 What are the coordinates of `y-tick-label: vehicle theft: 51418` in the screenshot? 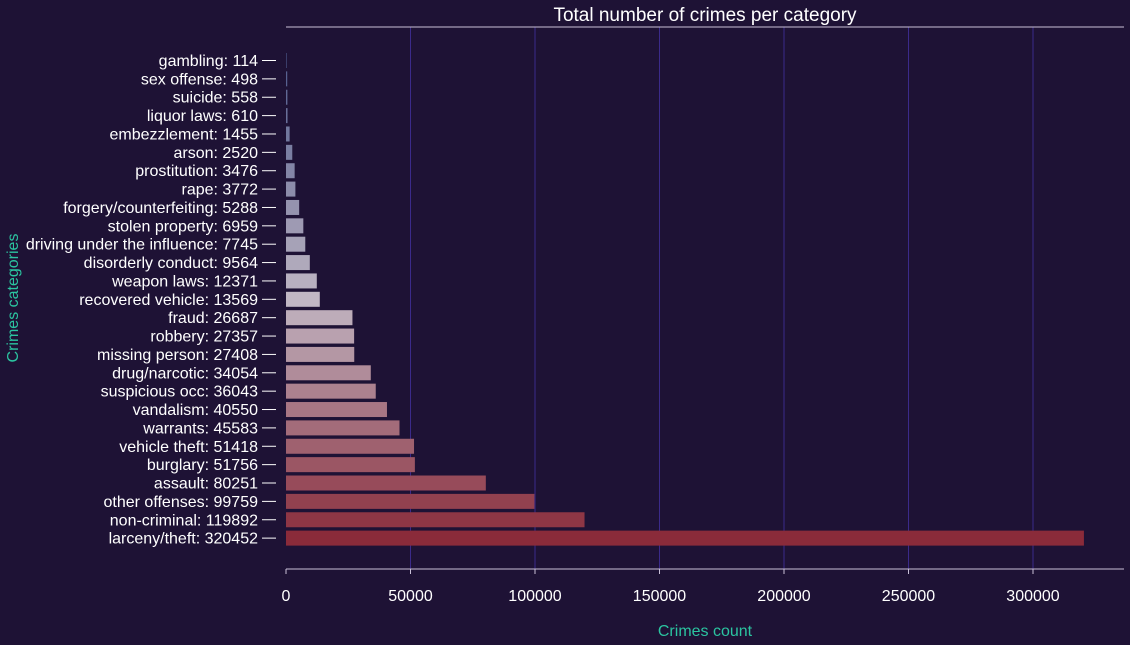 It's located at (188, 447).